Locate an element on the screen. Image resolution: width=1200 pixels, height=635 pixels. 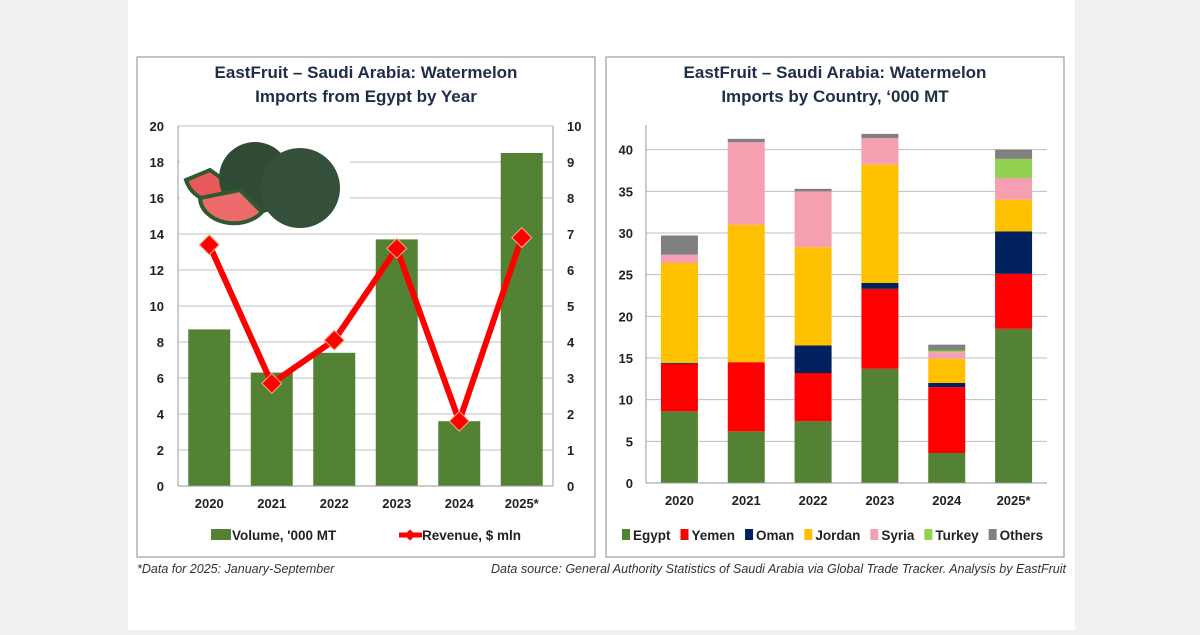
y-tick-label: 35 is located at coordinates (626, 191).